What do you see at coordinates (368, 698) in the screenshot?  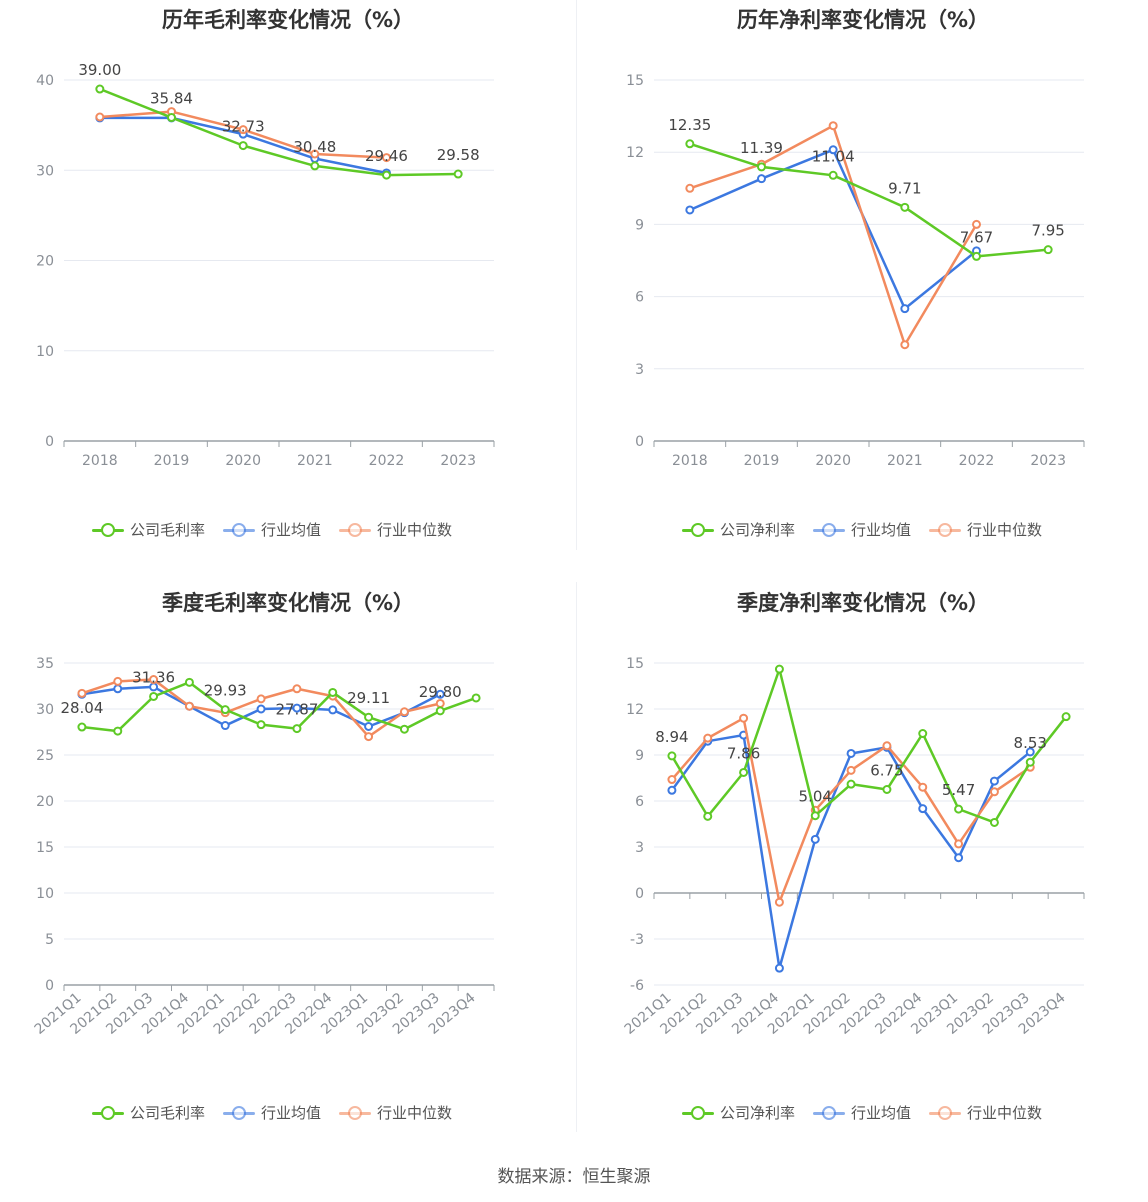 I see `data-label: 29.11` at bounding box center [368, 698].